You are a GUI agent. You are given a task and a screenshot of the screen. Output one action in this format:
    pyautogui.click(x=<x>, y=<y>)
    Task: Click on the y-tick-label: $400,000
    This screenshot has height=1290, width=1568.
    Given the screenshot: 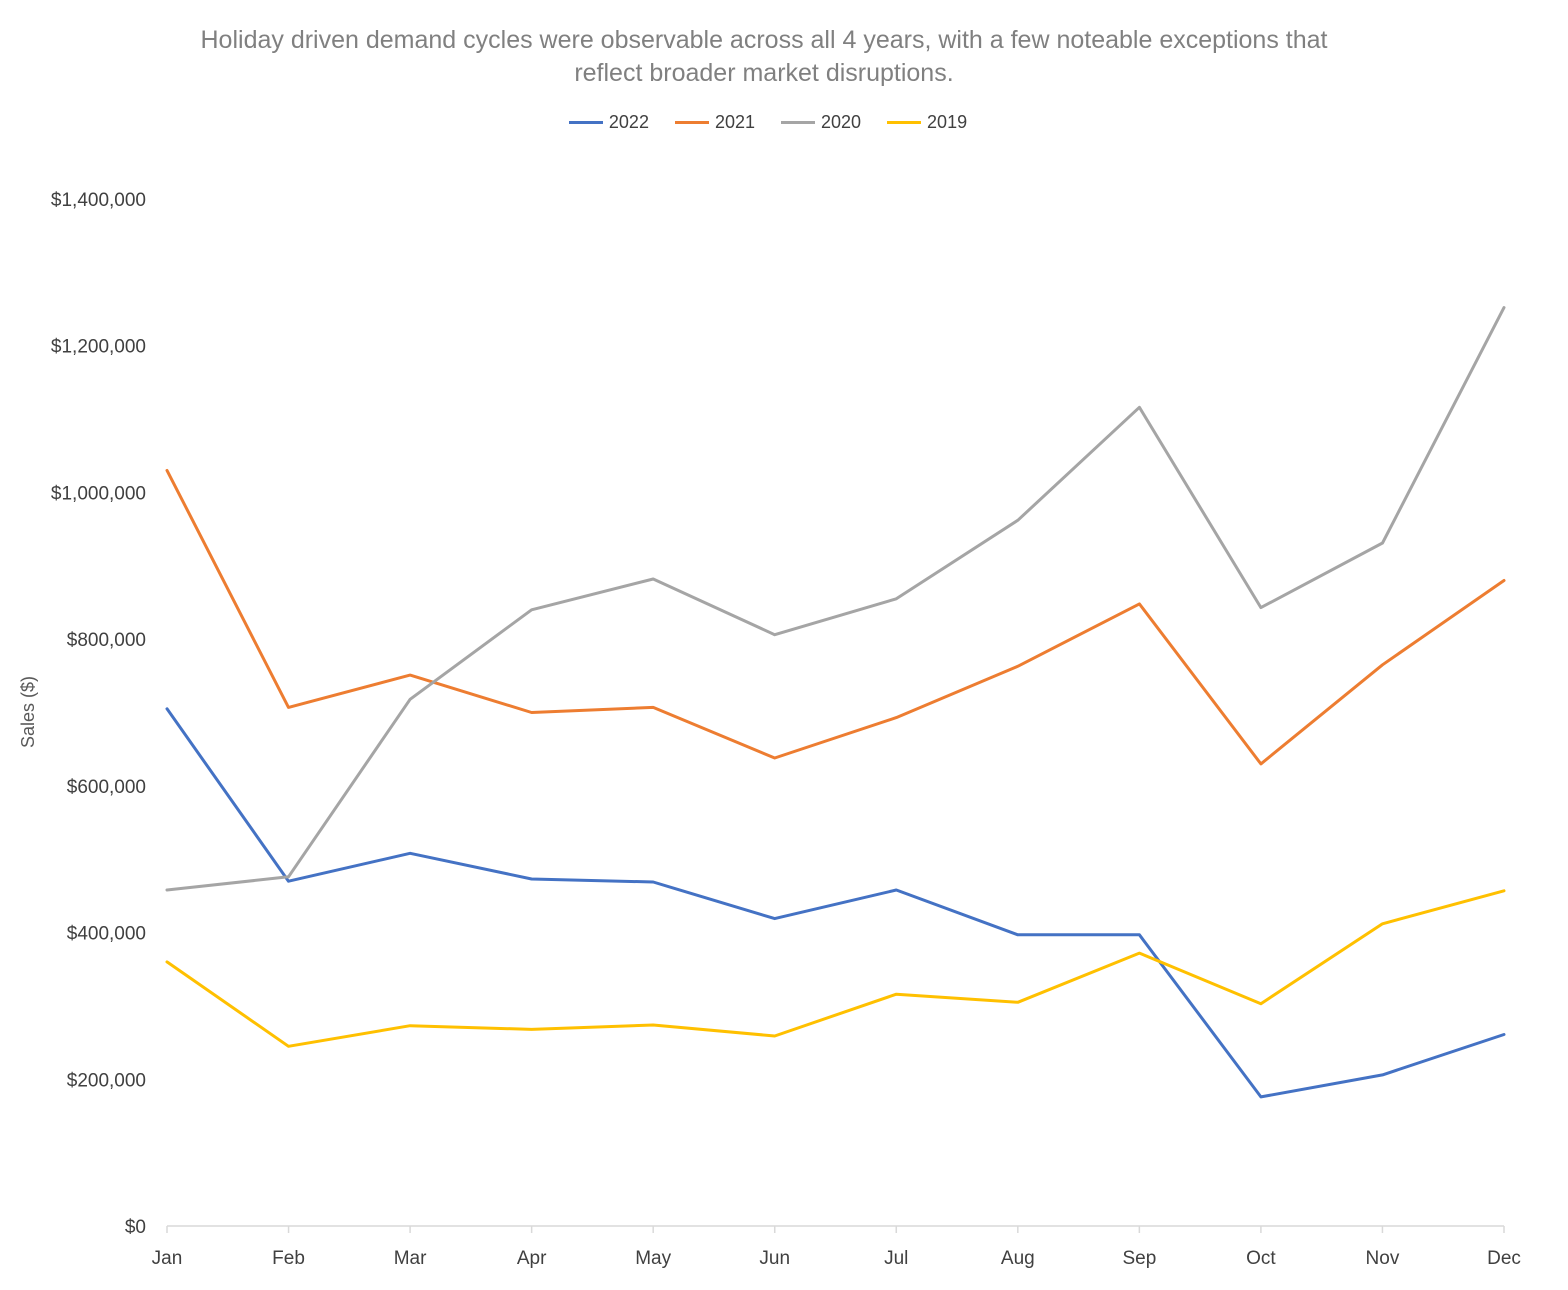 What is the action you would take?
    pyautogui.click(x=106, y=934)
    